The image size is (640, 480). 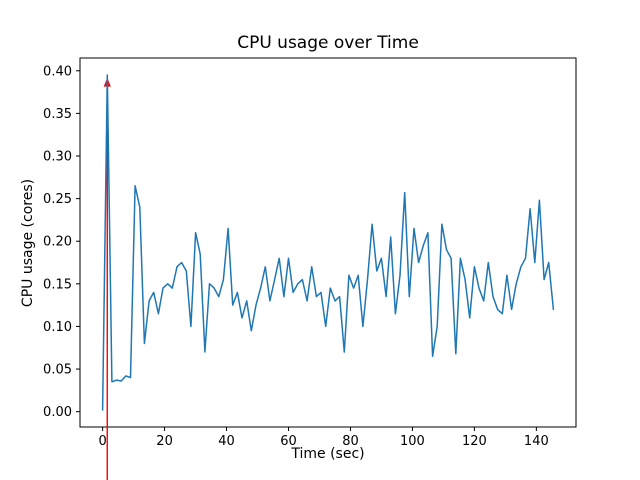 I want to click on y-axis-label: CPU usage (cores), so click(x=28, y=243).